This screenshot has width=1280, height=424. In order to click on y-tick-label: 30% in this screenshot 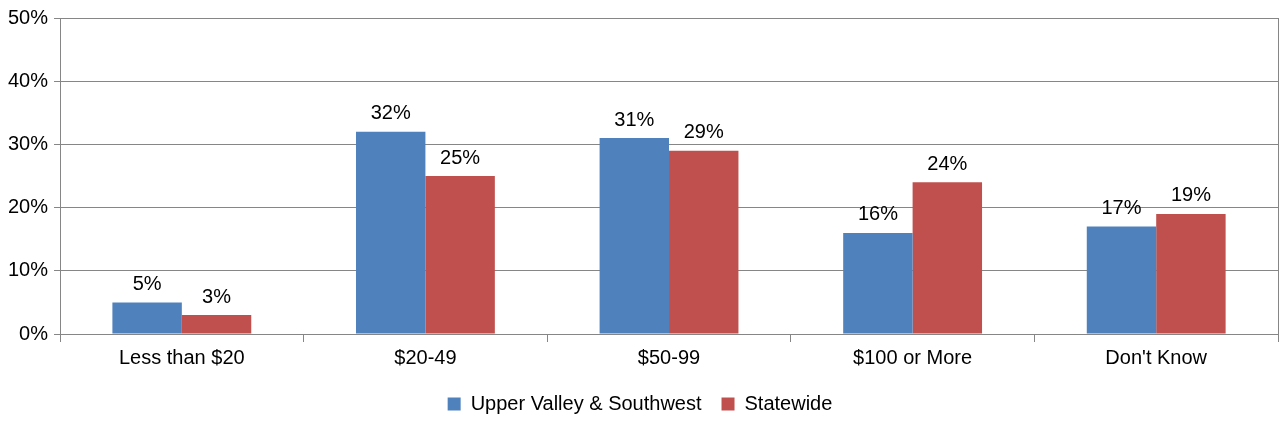, I will do `click(28, 142)`.